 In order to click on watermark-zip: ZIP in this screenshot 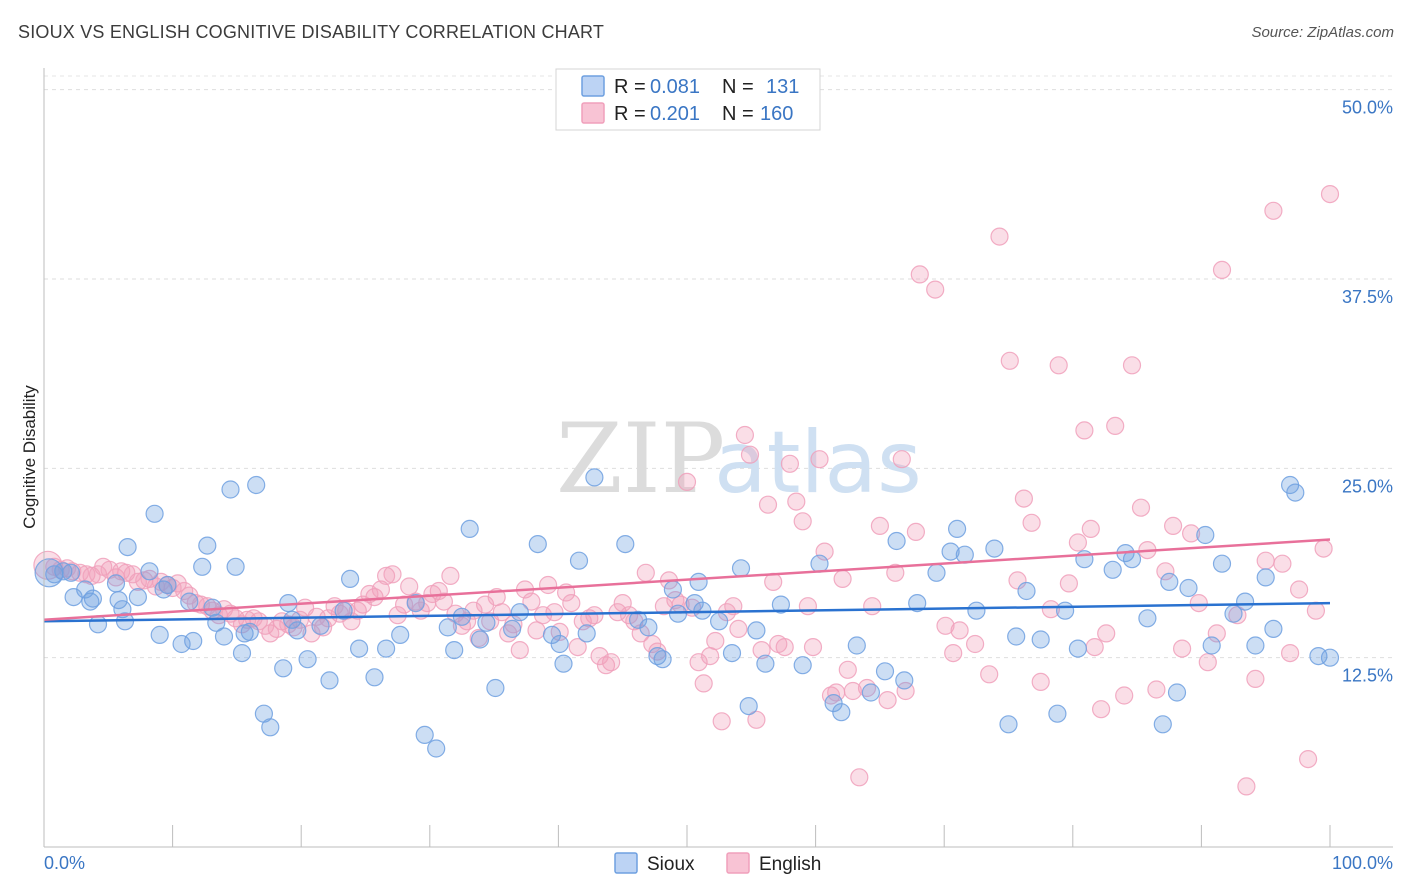, I will do `click(640, 459)`.